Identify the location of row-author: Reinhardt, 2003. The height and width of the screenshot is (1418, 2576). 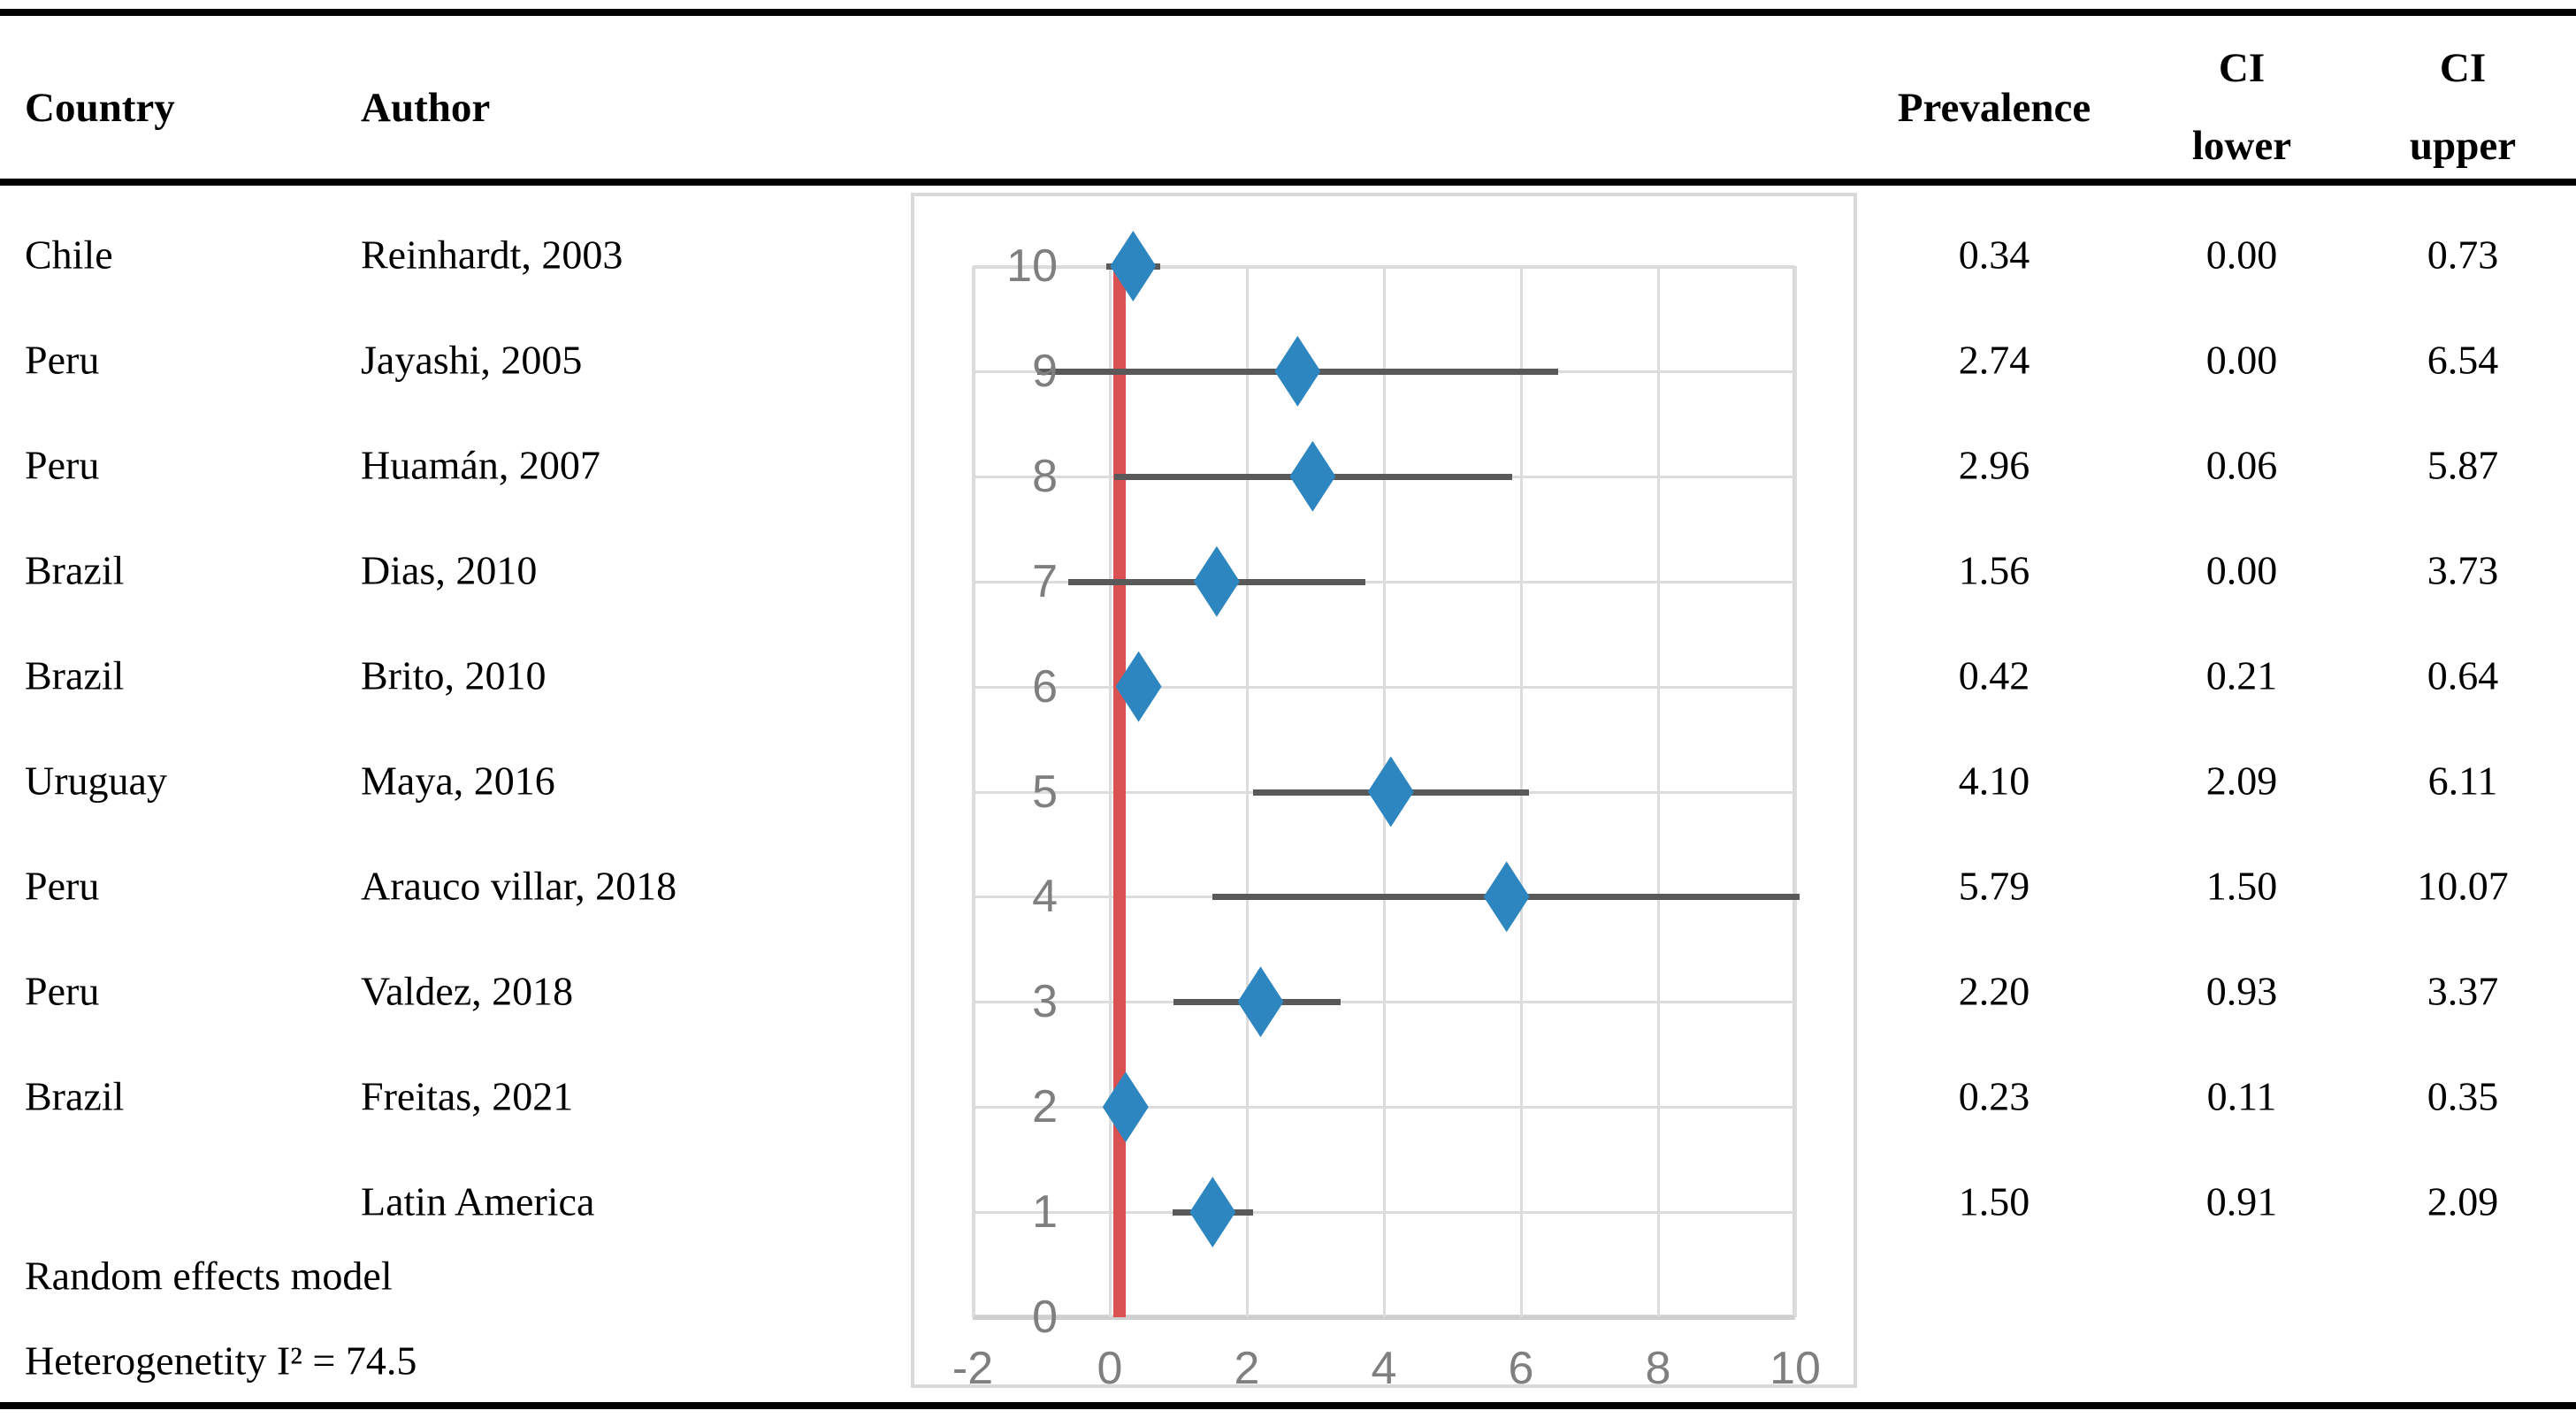
(492, 255).